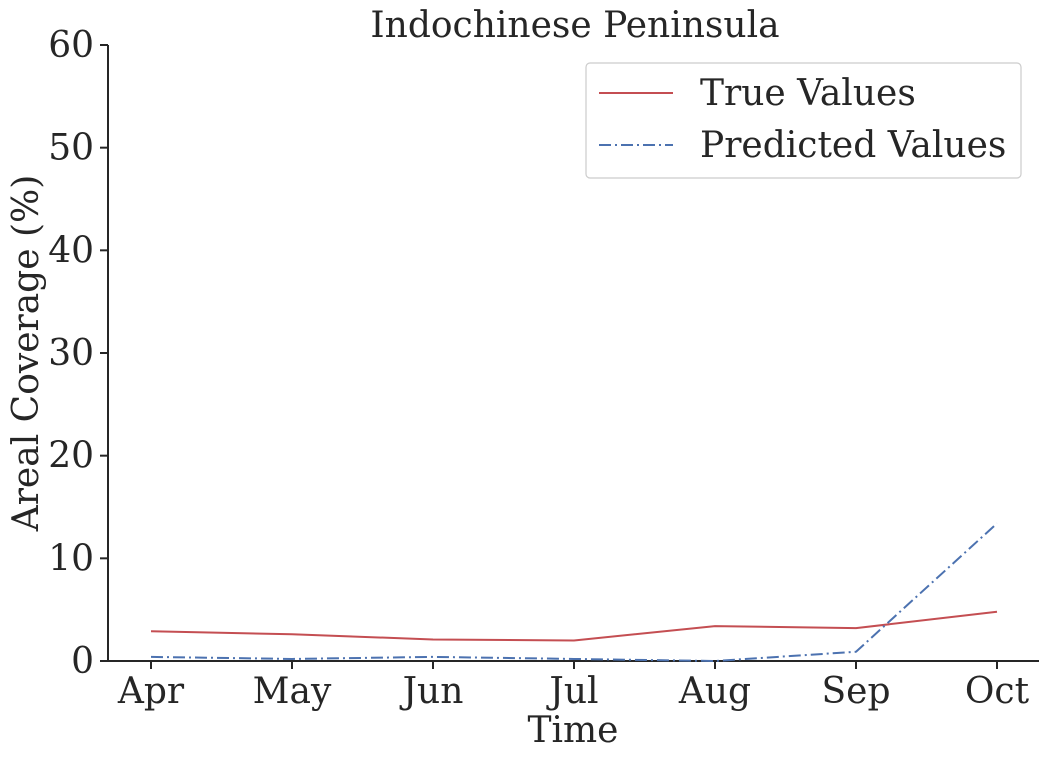 The height and width of the screenshot is (758, 1049). What do you see at coordinates (71, 45) in the screenshot?
I see `y-tick-label: 60` at bounding box center [71, 45].